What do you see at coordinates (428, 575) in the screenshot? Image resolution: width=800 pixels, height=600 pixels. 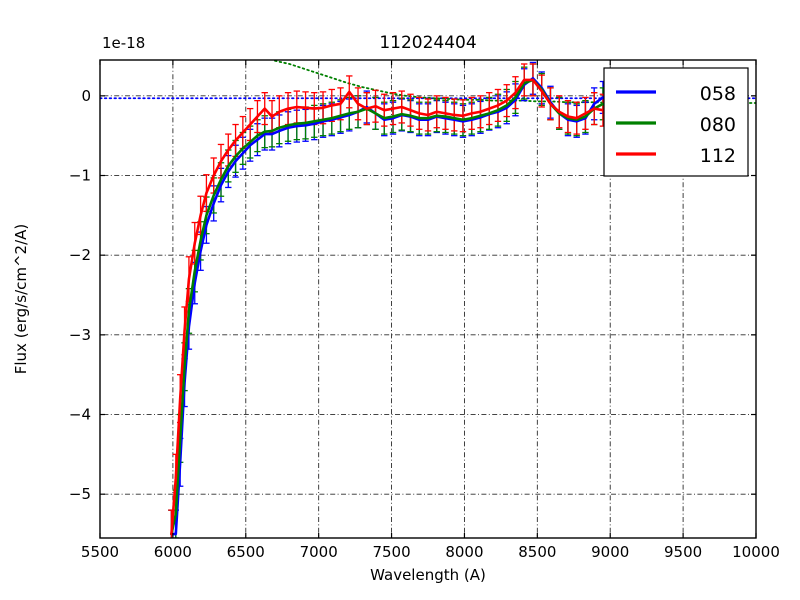 I see `x-axis-title: Wavelength (A)` at bounding box center [428, 575].